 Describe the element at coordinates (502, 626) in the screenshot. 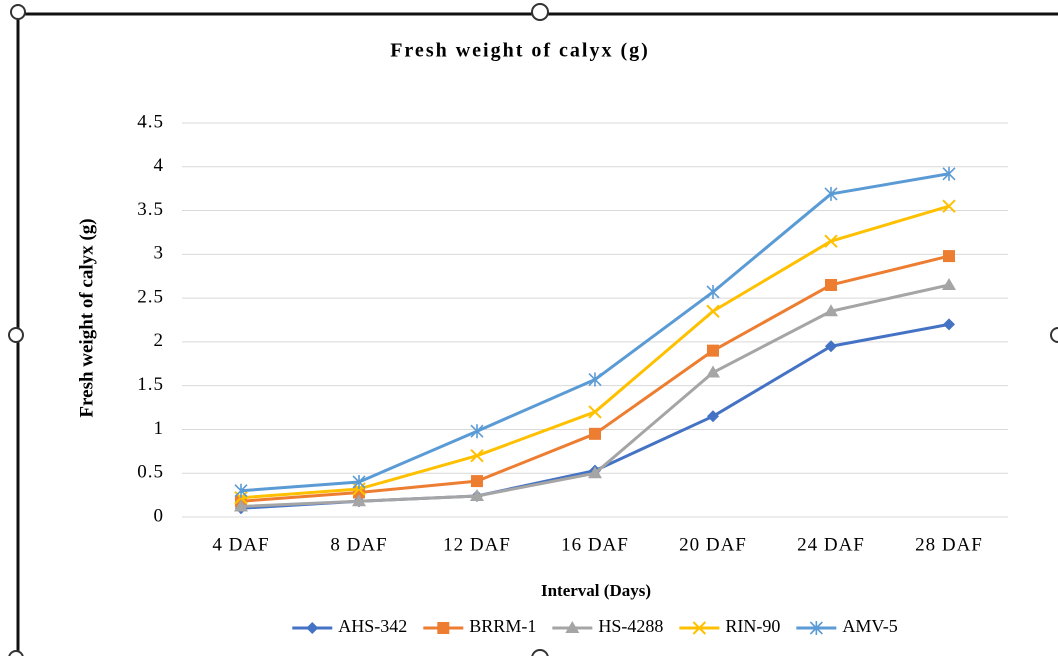

I see `legend-label: BRRM-1` at that location.